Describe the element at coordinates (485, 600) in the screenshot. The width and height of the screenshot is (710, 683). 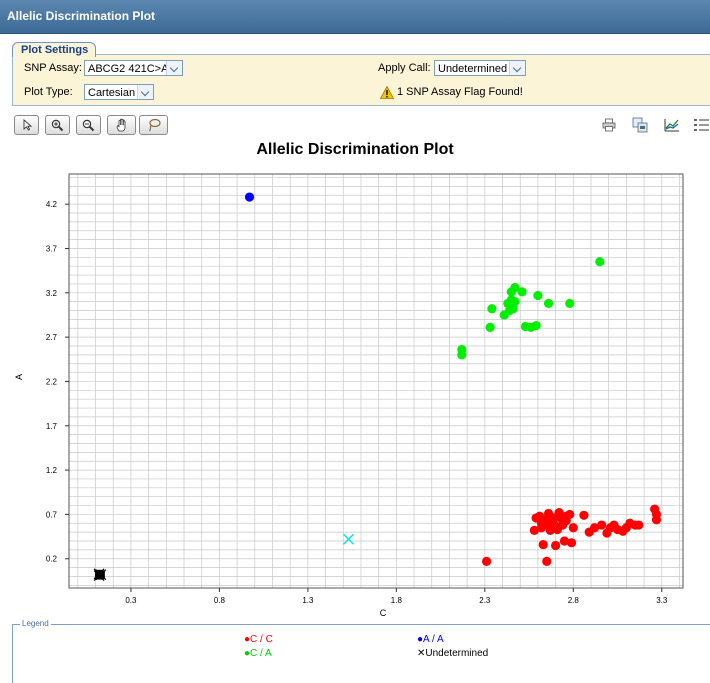
I see `x-tick-label: 2.3` at that location.